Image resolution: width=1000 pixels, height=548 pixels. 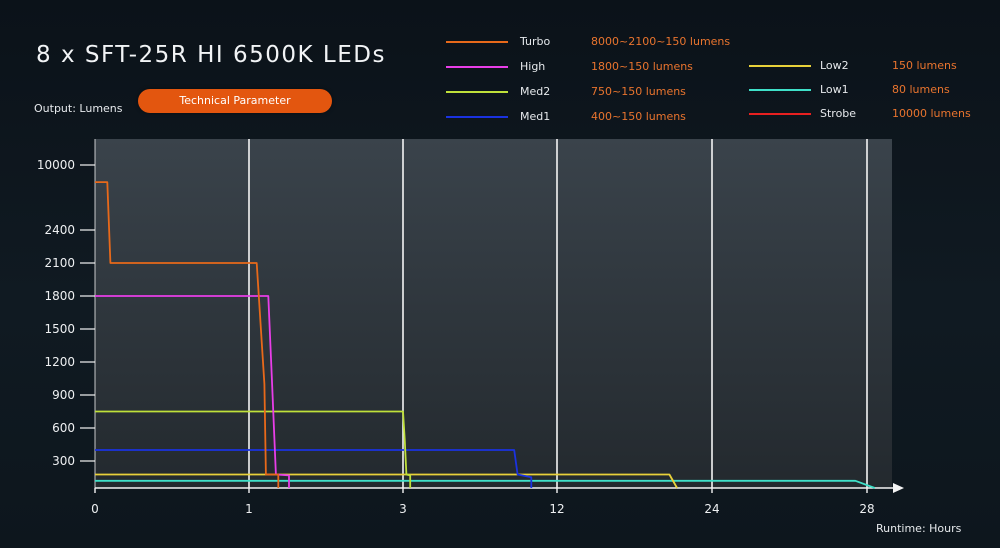 What do you see at coordinates (535, 41) in the screenshot?
I see `legend-name: Turbo` at bounding box center [535, 41].